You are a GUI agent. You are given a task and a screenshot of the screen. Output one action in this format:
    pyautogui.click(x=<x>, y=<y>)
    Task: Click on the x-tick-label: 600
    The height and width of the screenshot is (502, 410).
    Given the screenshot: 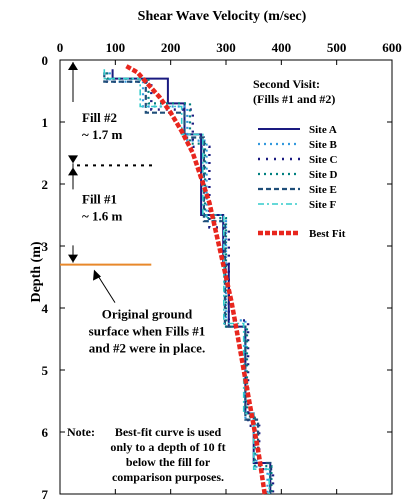 What is the action you would take?
    pyautogui.click(x=392, y=47)
    